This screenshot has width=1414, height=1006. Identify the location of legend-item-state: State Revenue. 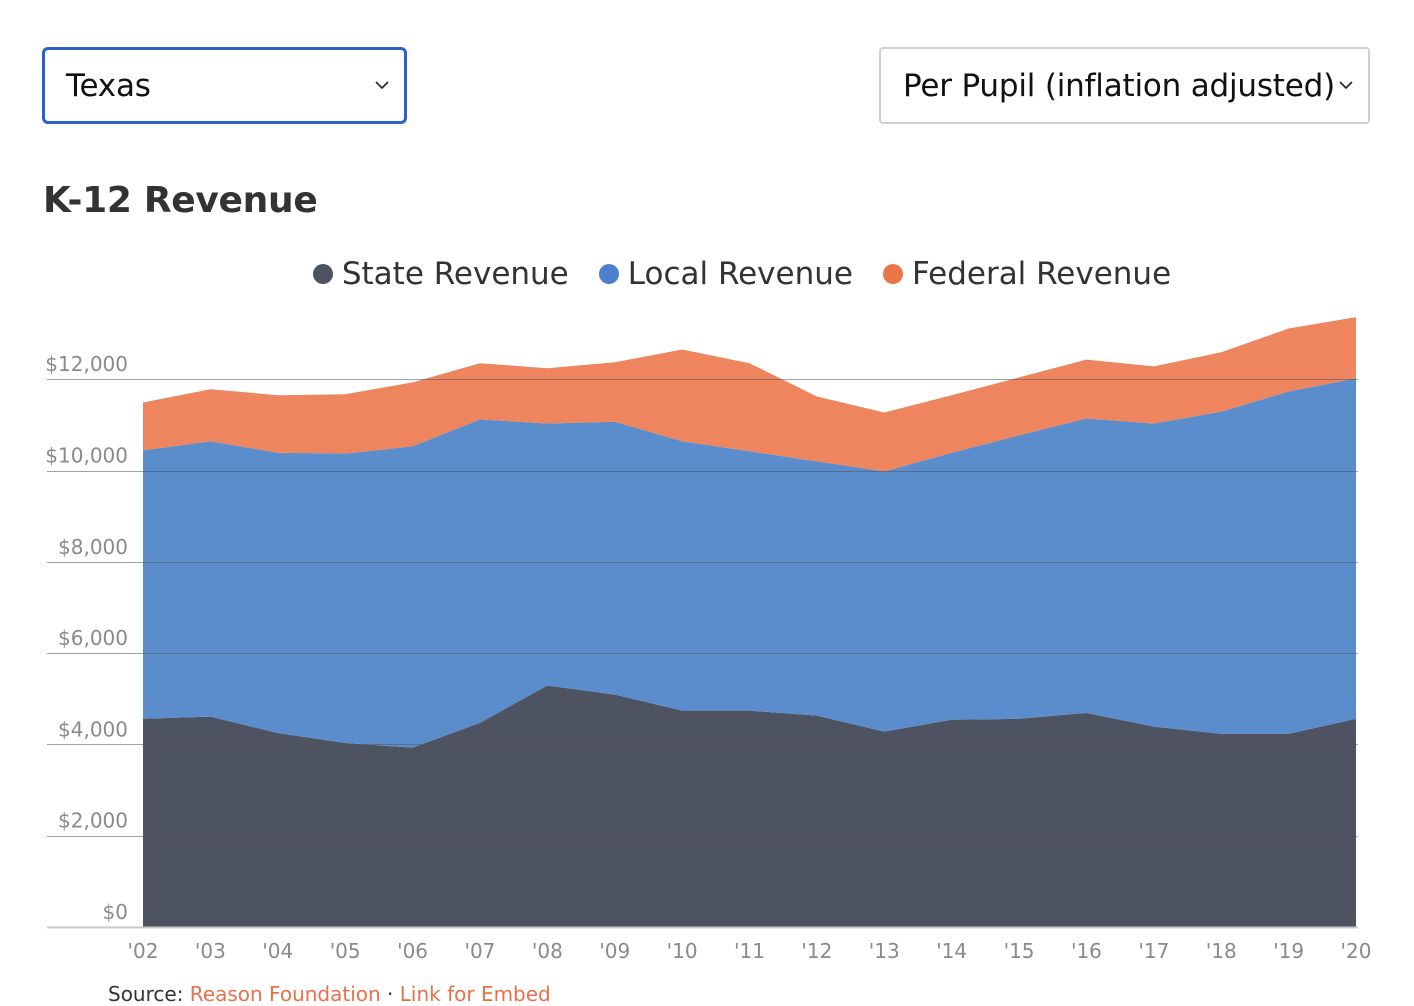
(440, 274).